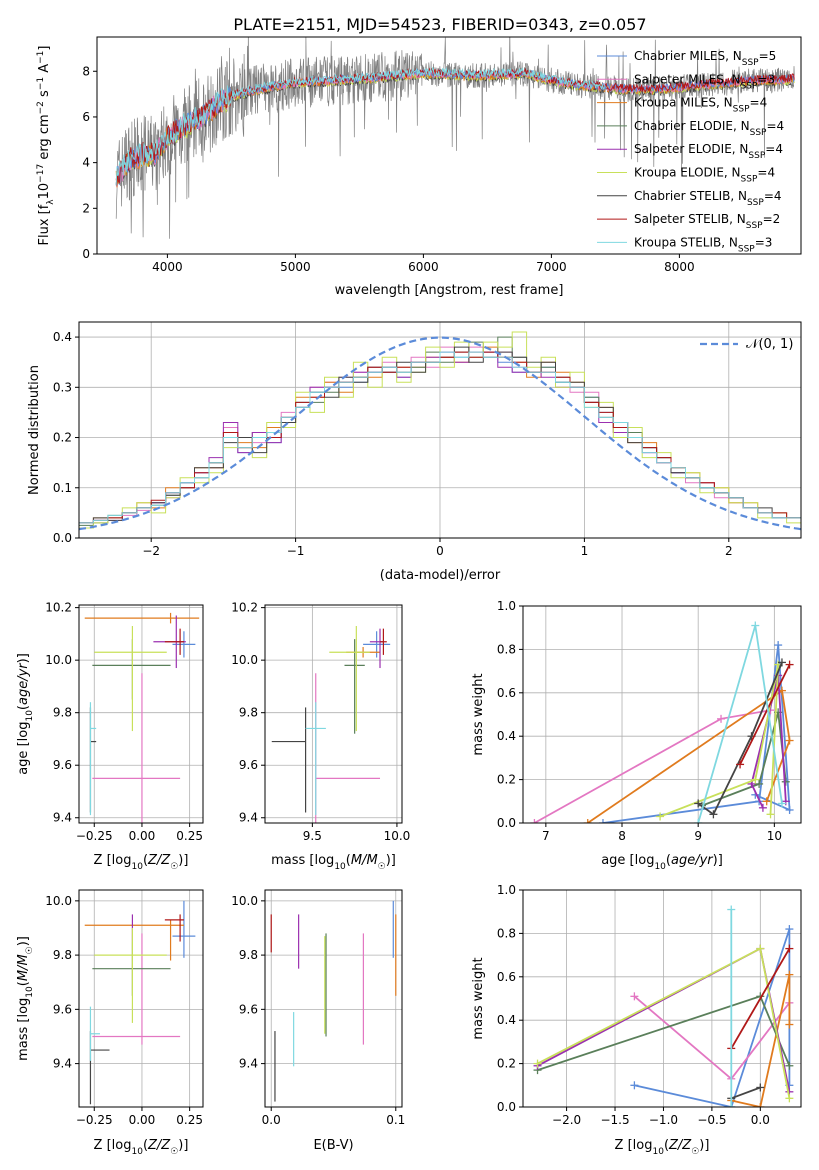  Describe the element at coordinates (318, 1021) in the screenshot. I see `panel-mass-vs-ebv: 0.0 0.1 9.4 9.6 9.8 10.0 E(B-V)` at that location.